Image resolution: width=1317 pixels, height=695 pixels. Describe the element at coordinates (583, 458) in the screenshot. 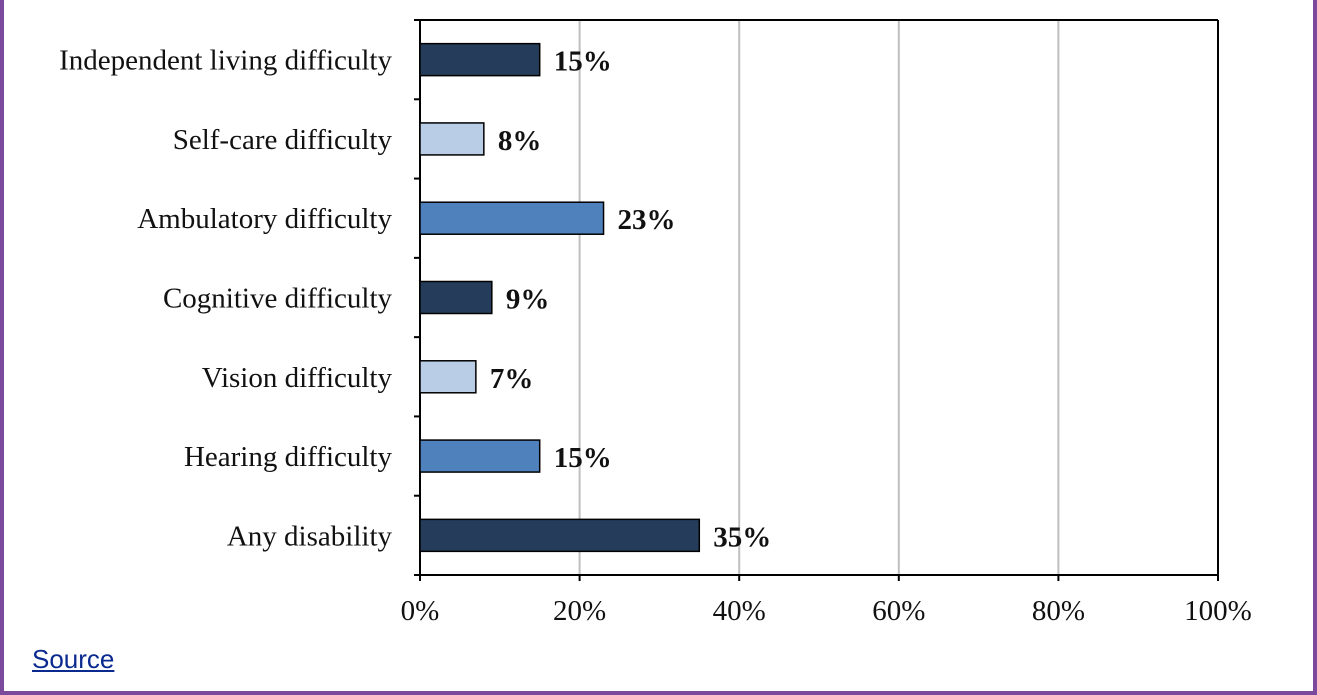

I see `data-label-hearing-difficulty: 15%` at that location.